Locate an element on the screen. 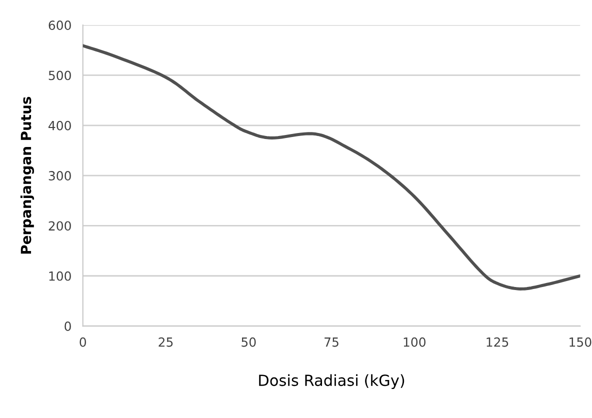 The height and width of the screenshot is (418, 592). y-axis-title: Perpanjangan Putus is located at coordinates (27, 175).